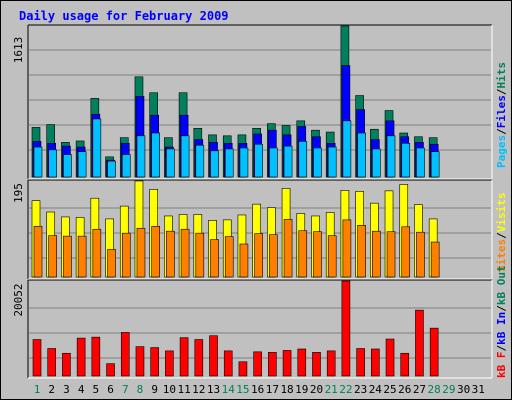  Describe the element at coordinates (448, 389) in the screenshot. I see `x-tick-label-29: 29` at that location.